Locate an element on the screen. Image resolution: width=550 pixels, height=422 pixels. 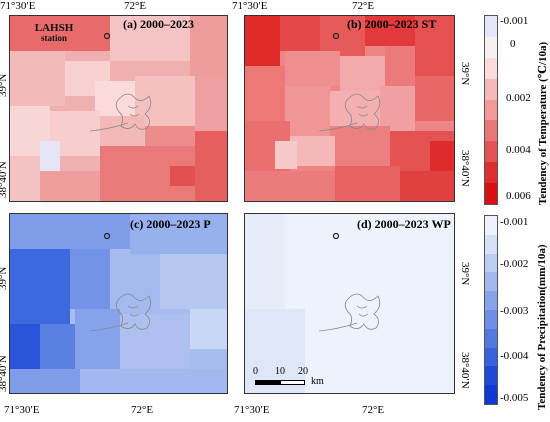
temp-label-2: 0 is located at coordinates (513, 44).